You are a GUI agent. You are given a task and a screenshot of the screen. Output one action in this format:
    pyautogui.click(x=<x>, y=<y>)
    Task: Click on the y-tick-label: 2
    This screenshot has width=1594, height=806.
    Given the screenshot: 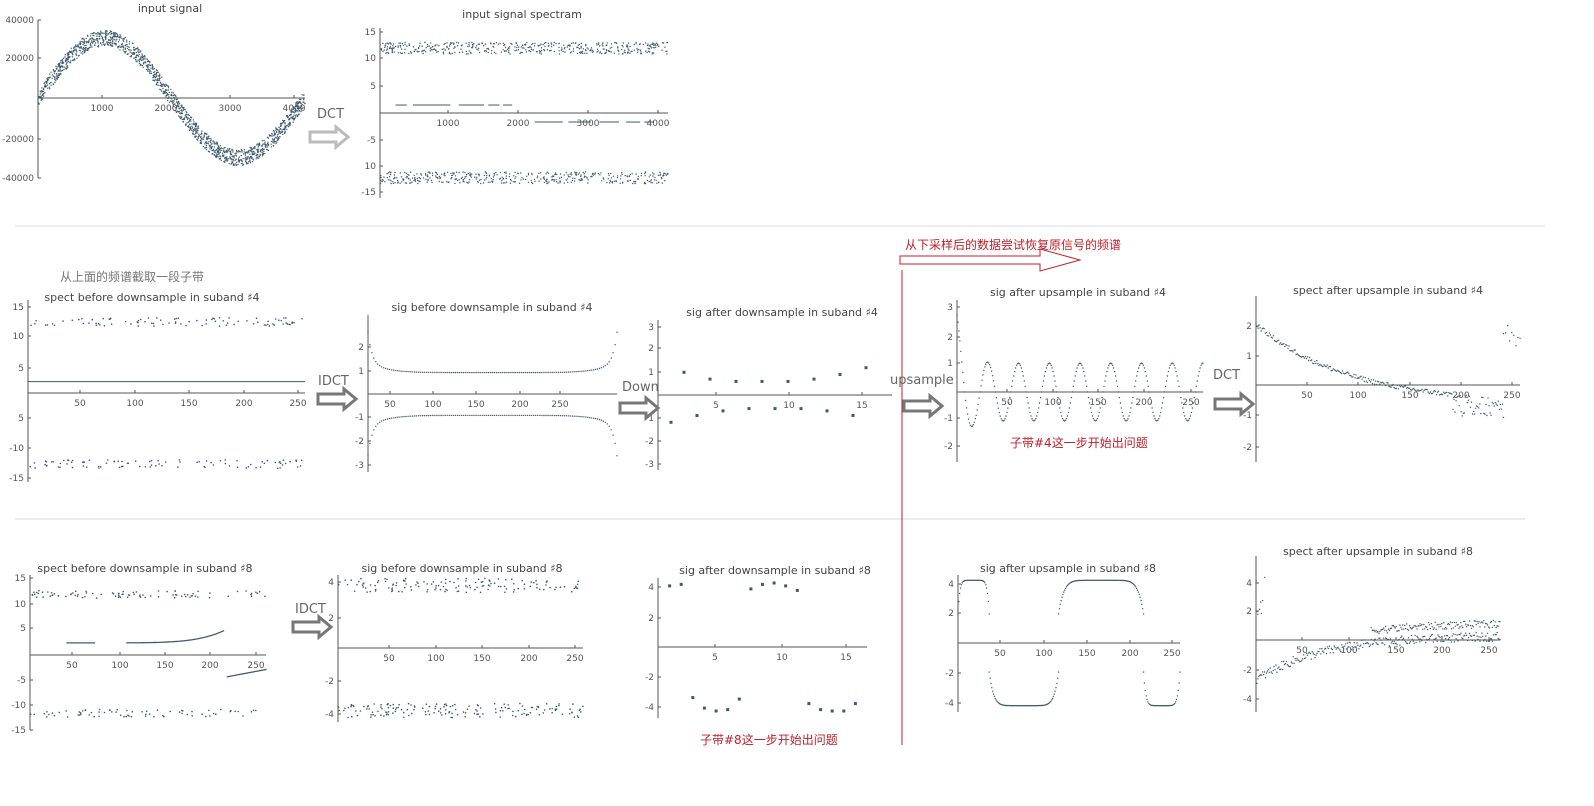 What is the action you would take?
    pyautogui.click(x=651, y=619)
    